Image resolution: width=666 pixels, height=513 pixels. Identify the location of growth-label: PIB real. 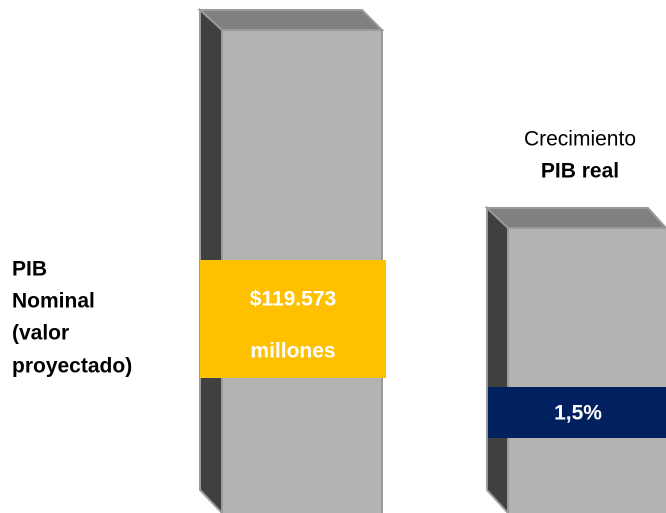
(580, 171).